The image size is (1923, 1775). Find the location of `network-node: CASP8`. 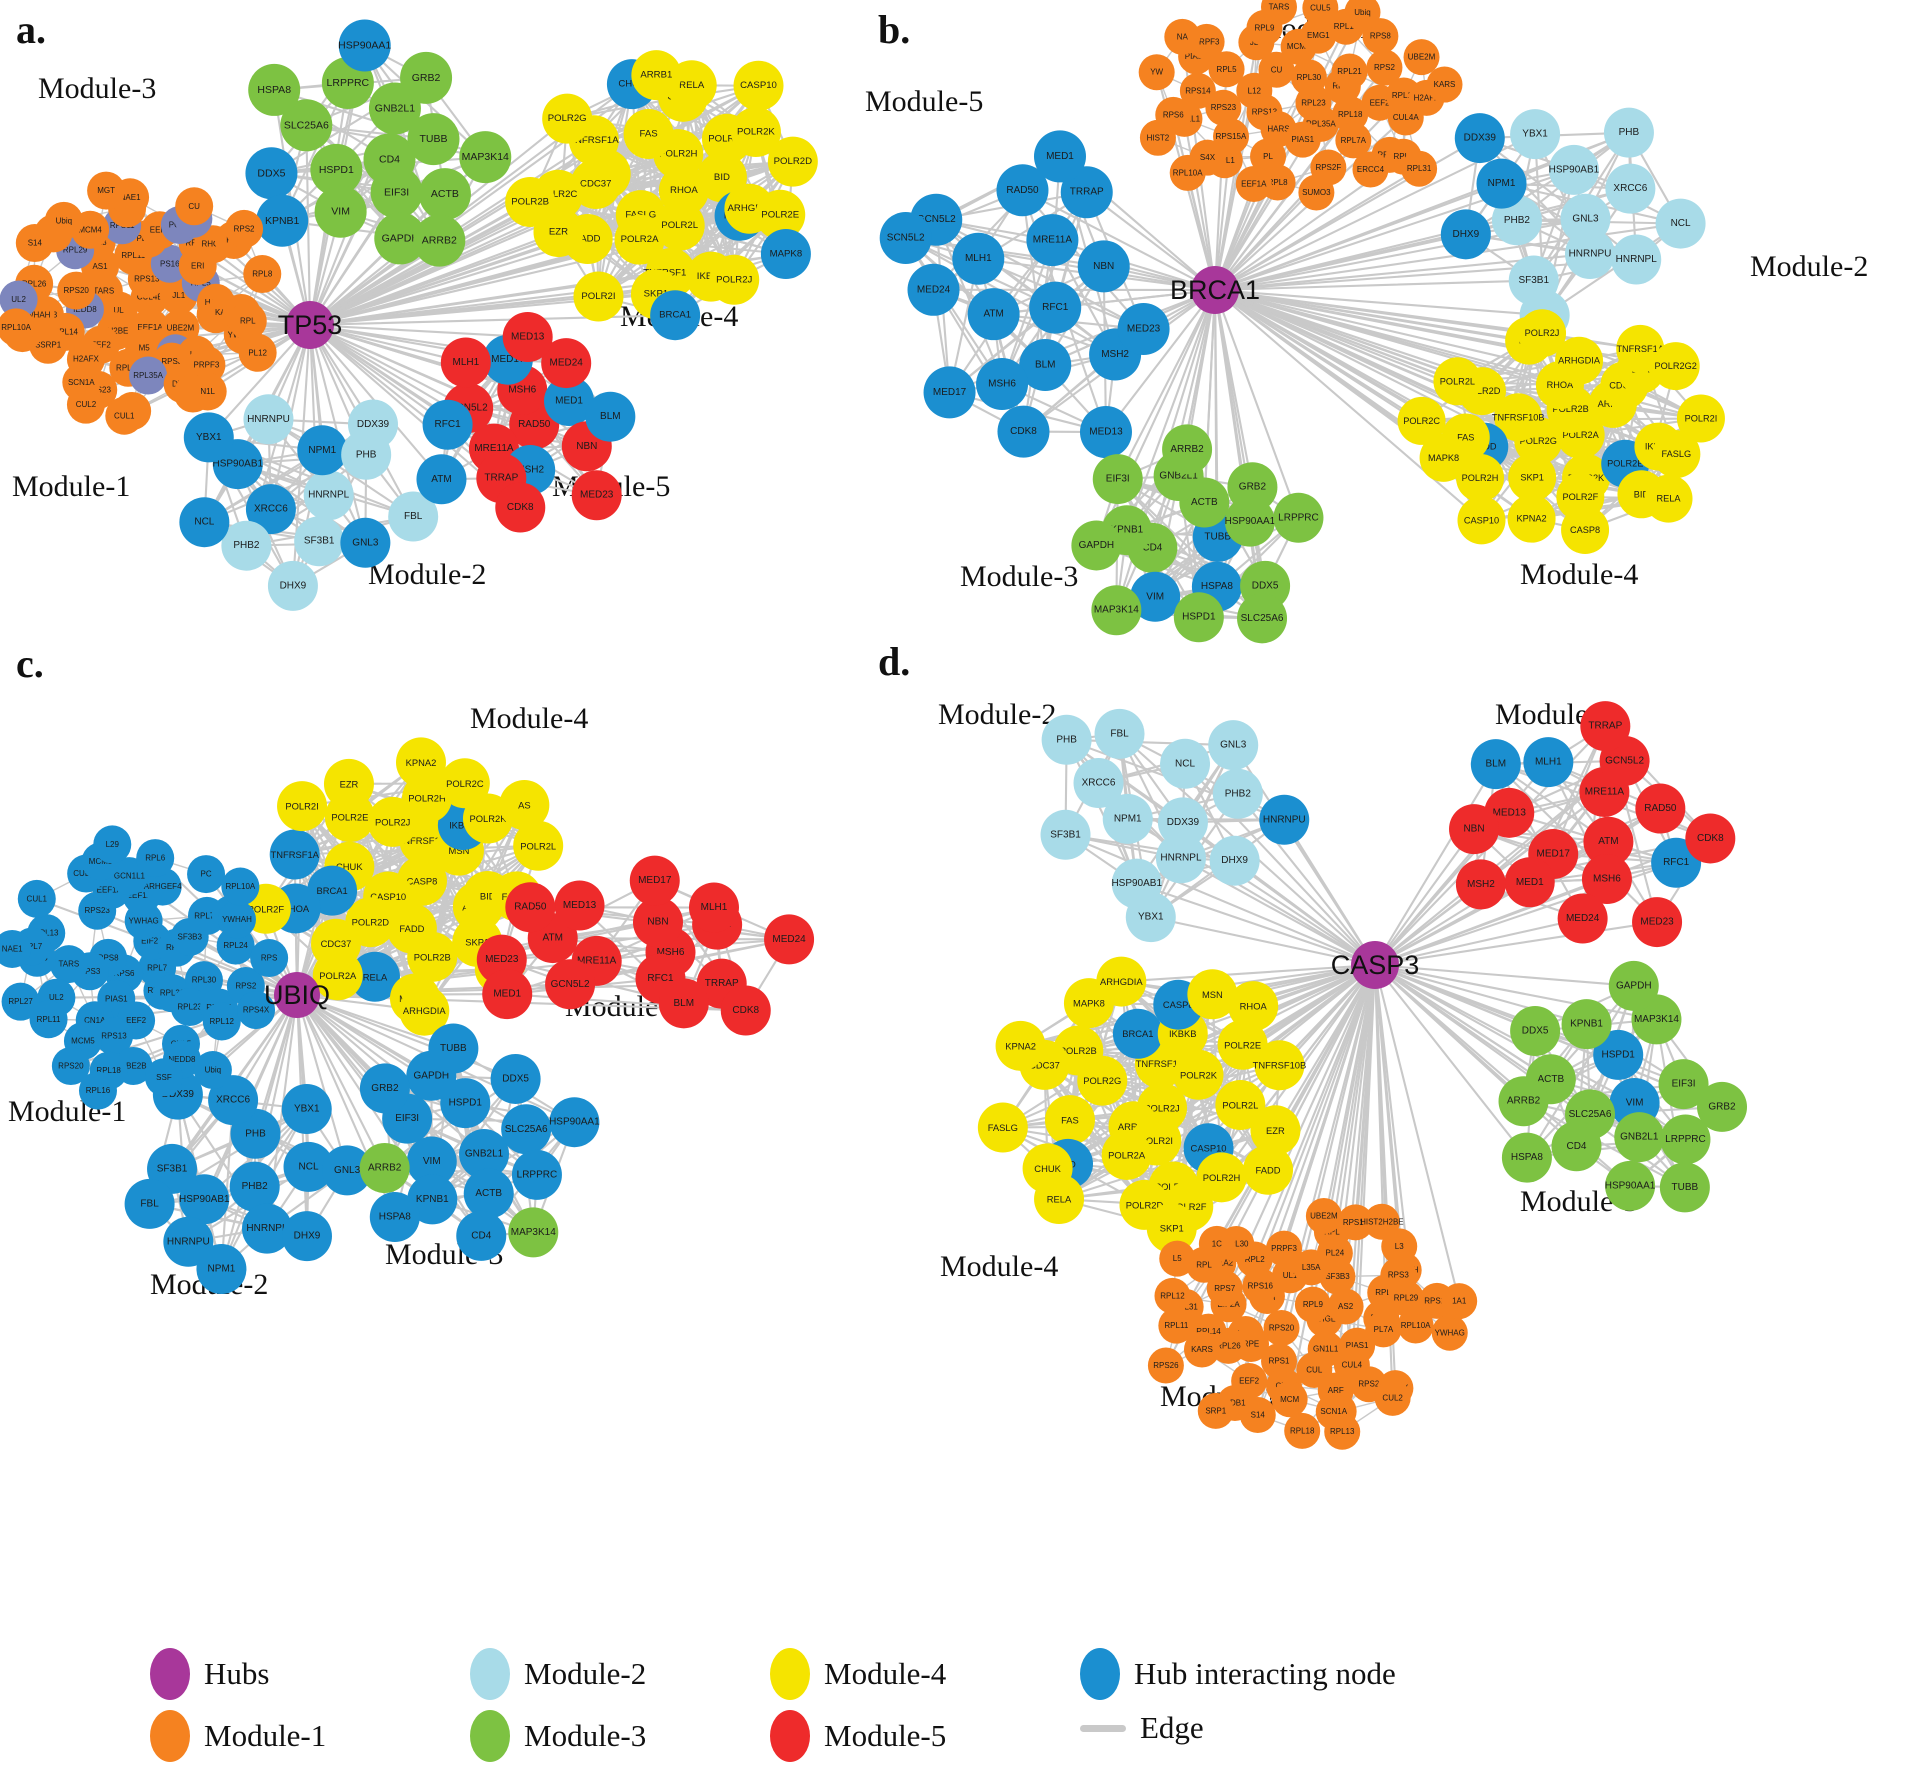

network-node: CASP8 is located at coordinates (1585, 529).